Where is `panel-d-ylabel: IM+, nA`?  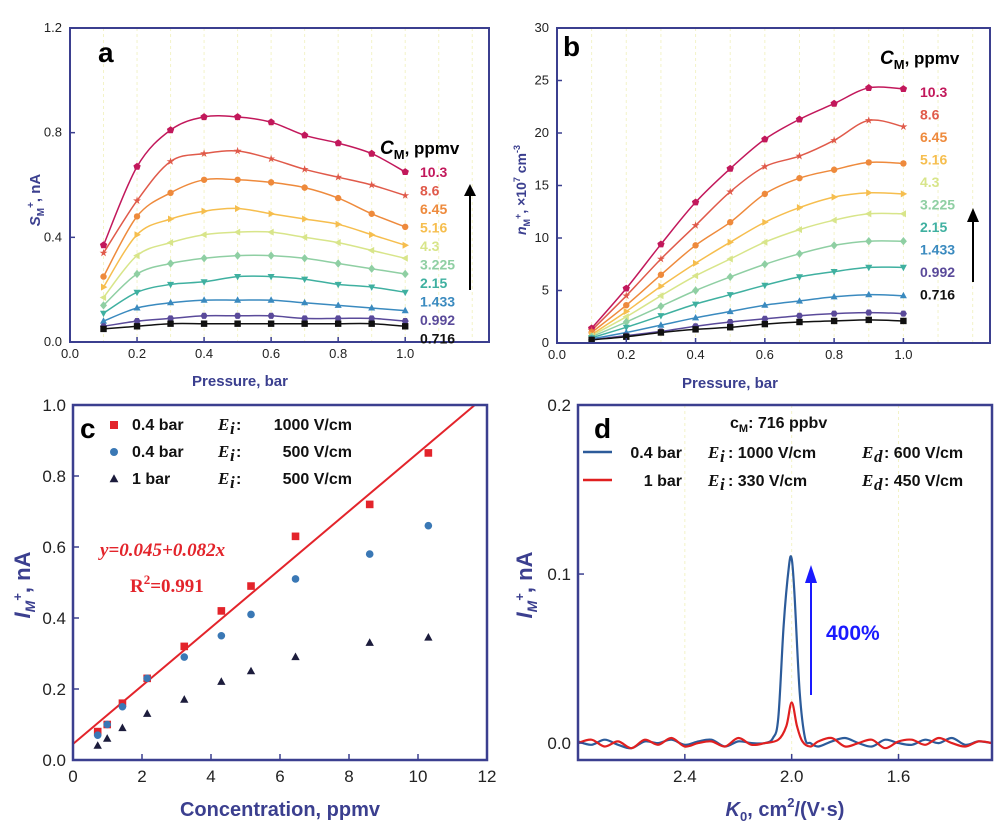
panel-d-ylabel: IM+, nA is located at coordinates (526, 584).